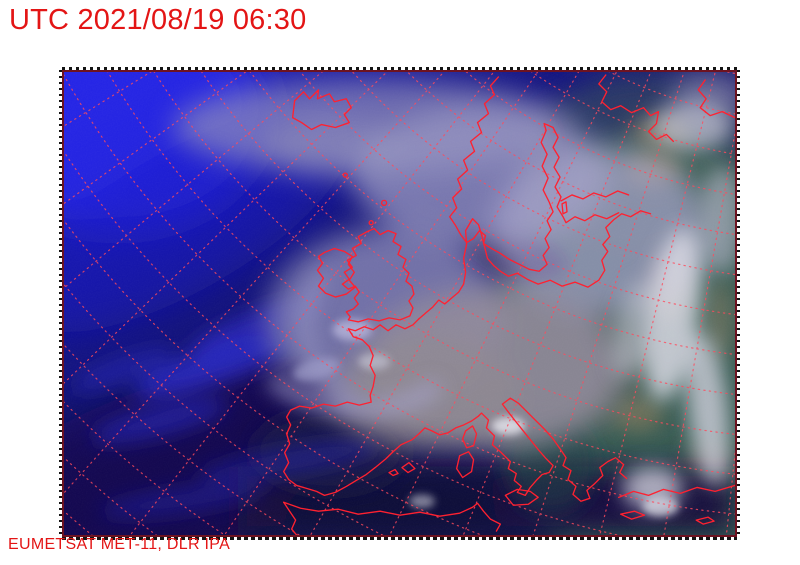  I want to click on coast-scandinavia, so click(534, 174).